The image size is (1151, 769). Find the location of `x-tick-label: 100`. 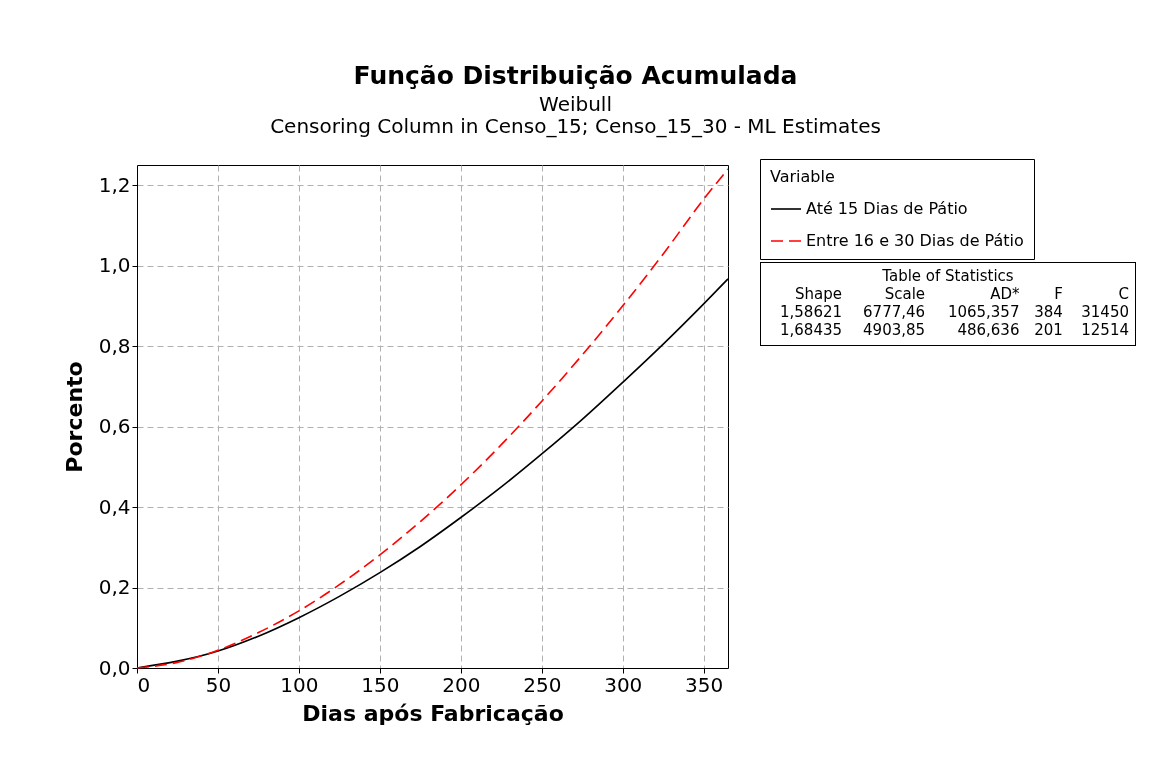

x-tick-label: 100 is located at coordinates (299, 684).